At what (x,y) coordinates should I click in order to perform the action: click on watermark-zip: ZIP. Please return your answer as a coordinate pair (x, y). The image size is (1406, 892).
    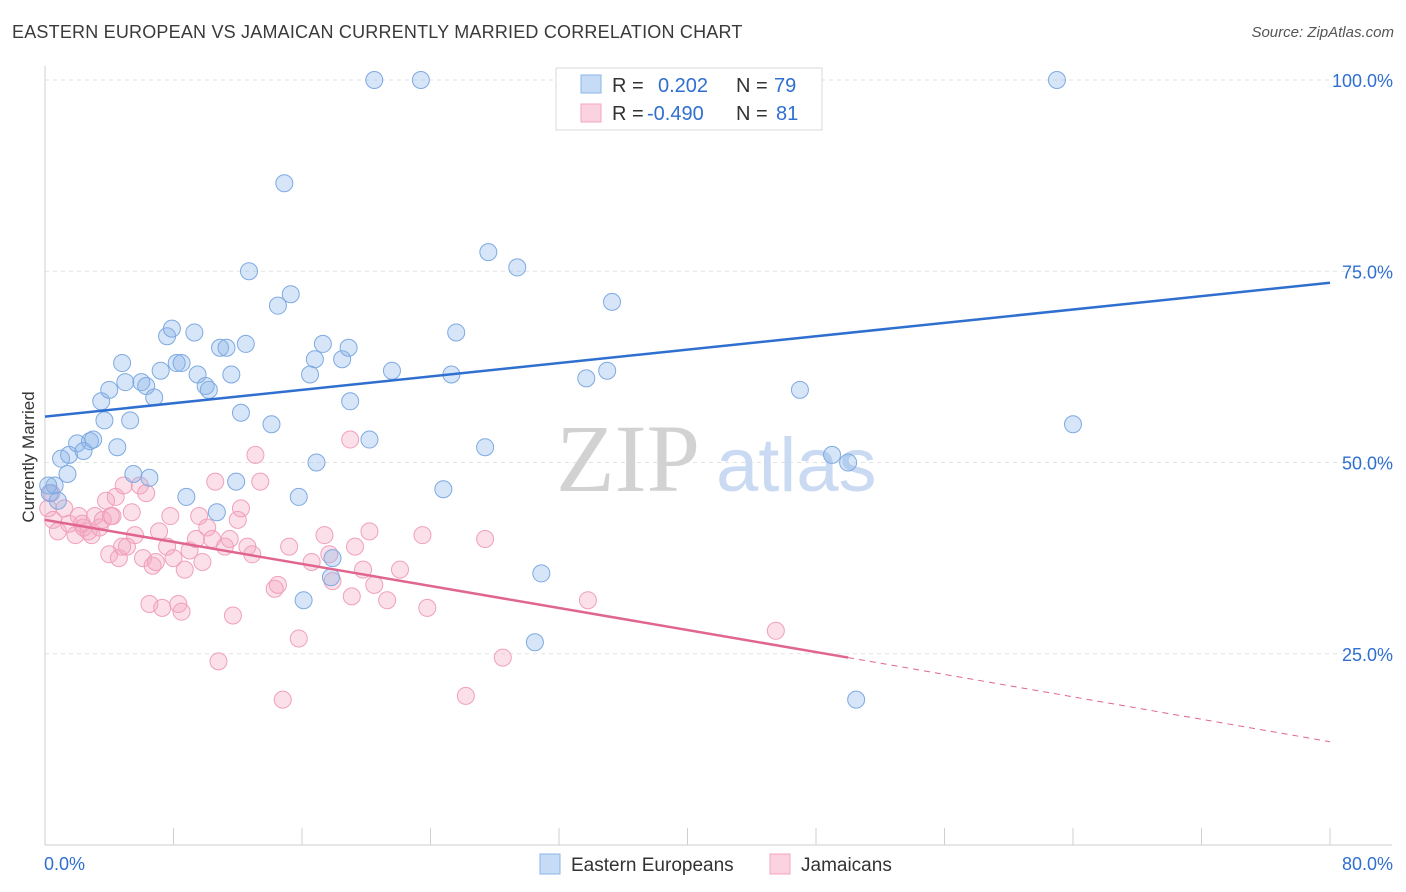
    Looking at the image, I should click on (628, 458).